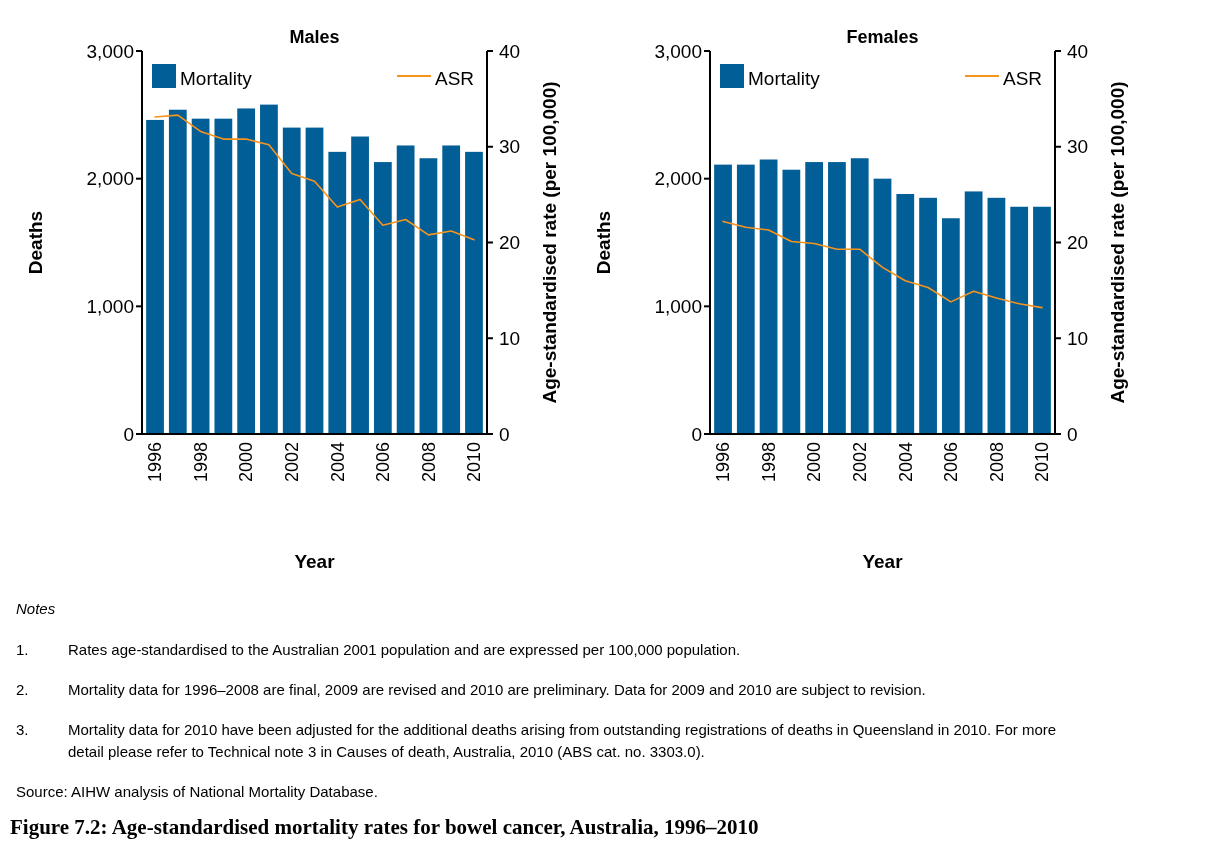 Image resolution: width=1228 pixels, height=851 pixels. I want to click on chart-title: Males, so click(314, 37).